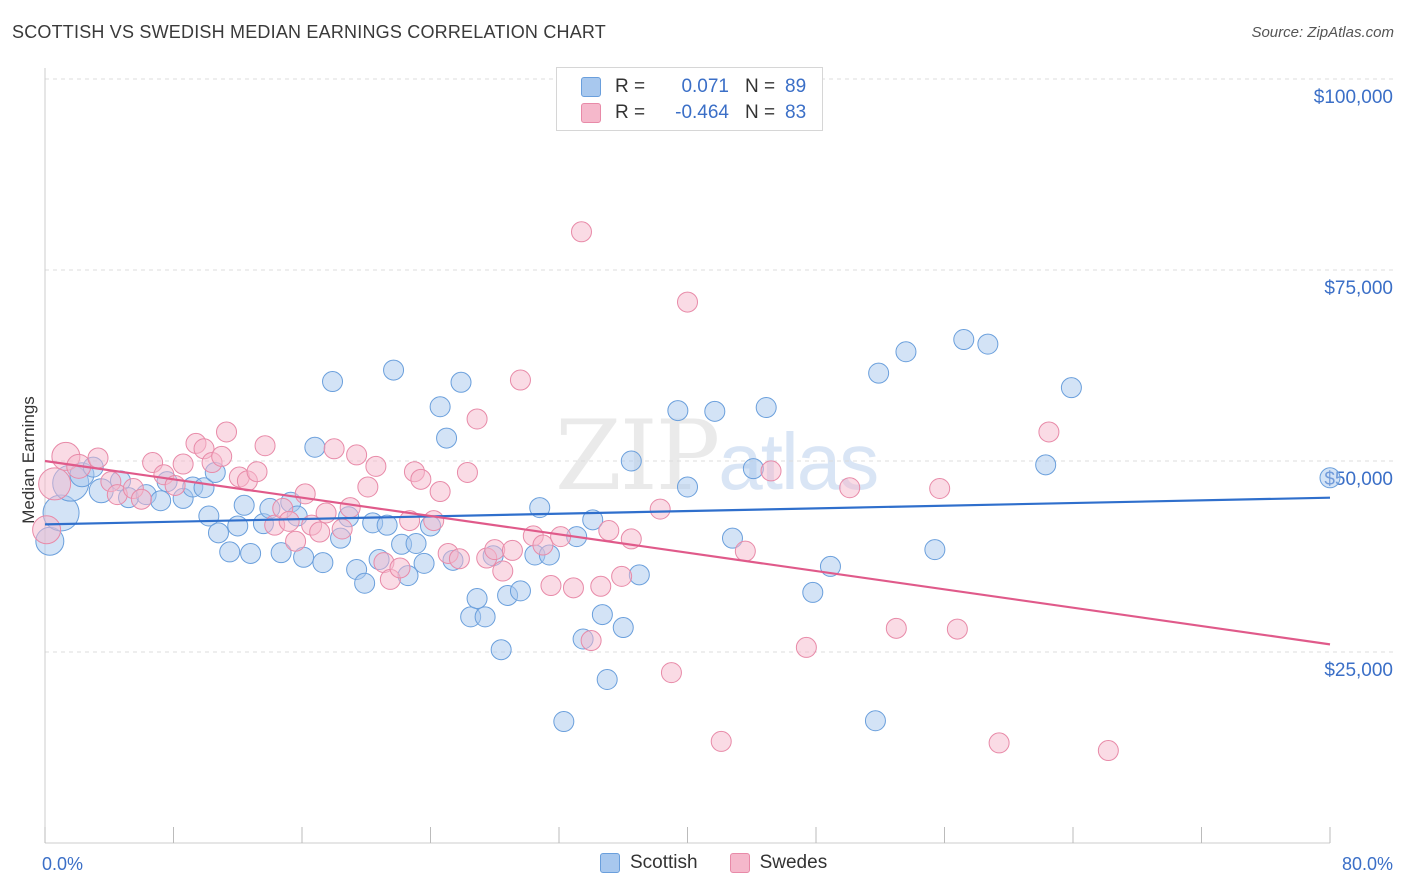  Describe the element at coordinates (705, 86) in the screenshot. I see `legend-r-value: 0.071` at that location.